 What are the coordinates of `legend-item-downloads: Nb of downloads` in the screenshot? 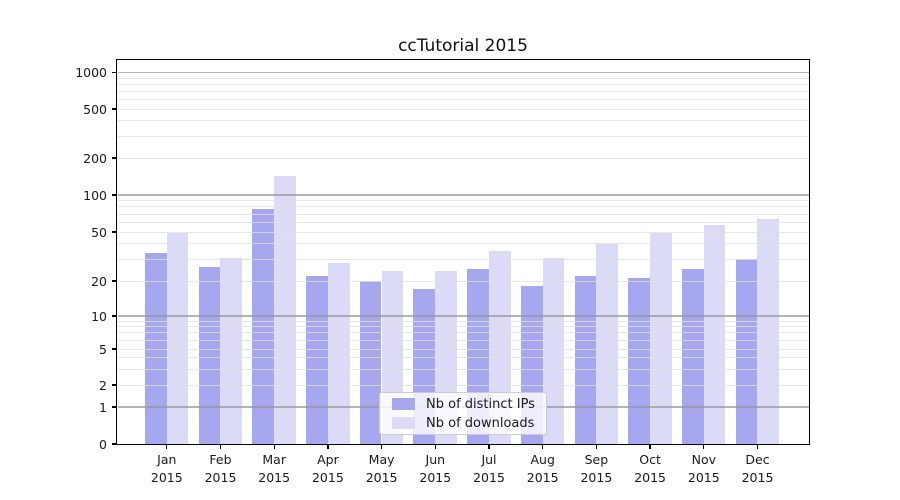 It's located at (463, 423).